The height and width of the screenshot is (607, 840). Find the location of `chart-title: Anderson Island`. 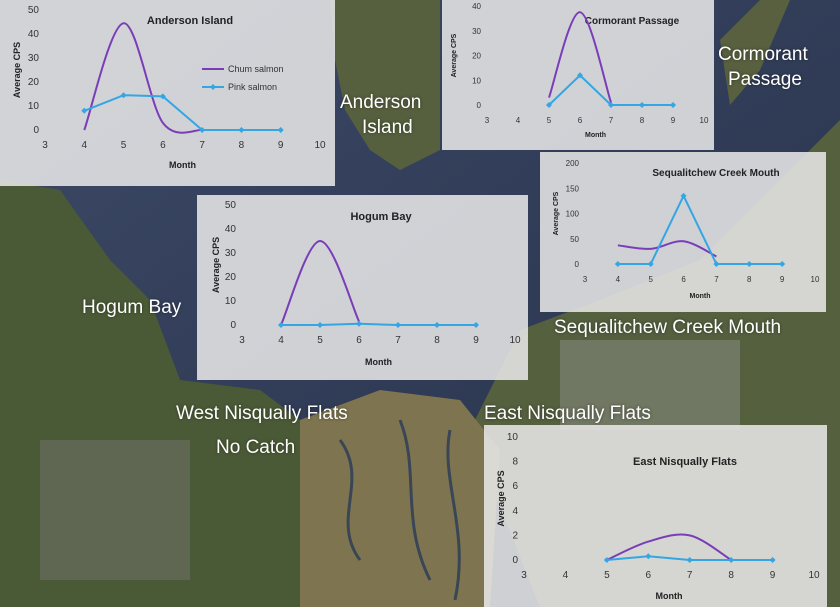

chart-title: Anderson Island is located at coordinates (190, 21).